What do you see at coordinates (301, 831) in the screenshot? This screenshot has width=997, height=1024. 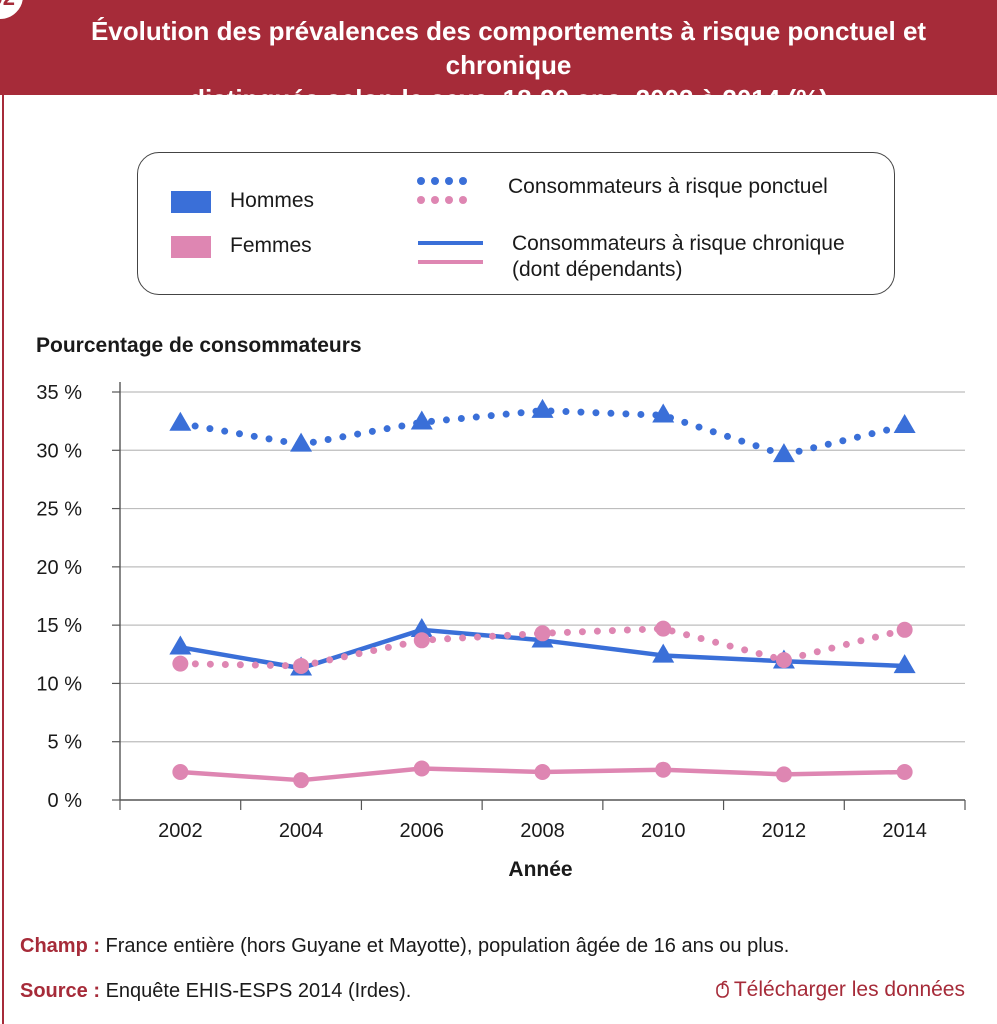 I see `x-tick-label: 2004` at bounding box center [301, 831].